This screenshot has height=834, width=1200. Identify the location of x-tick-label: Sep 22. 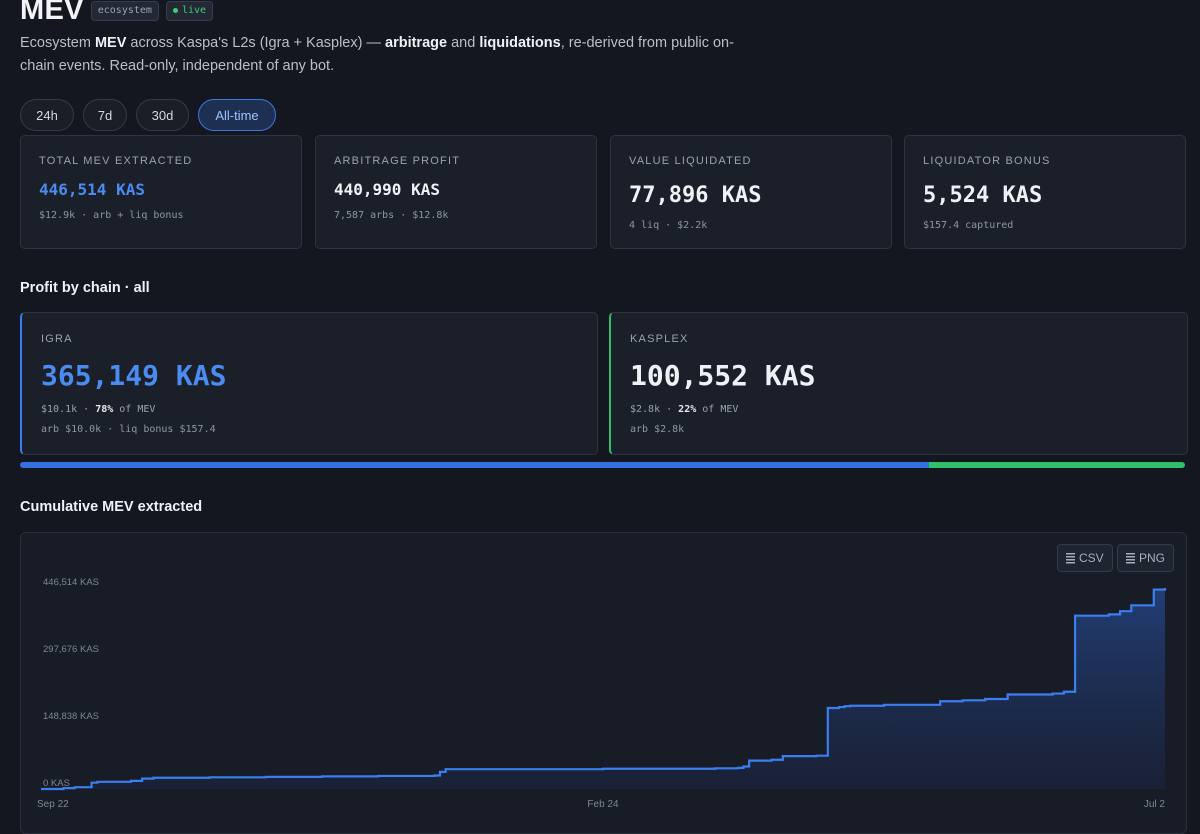
(53, 804).